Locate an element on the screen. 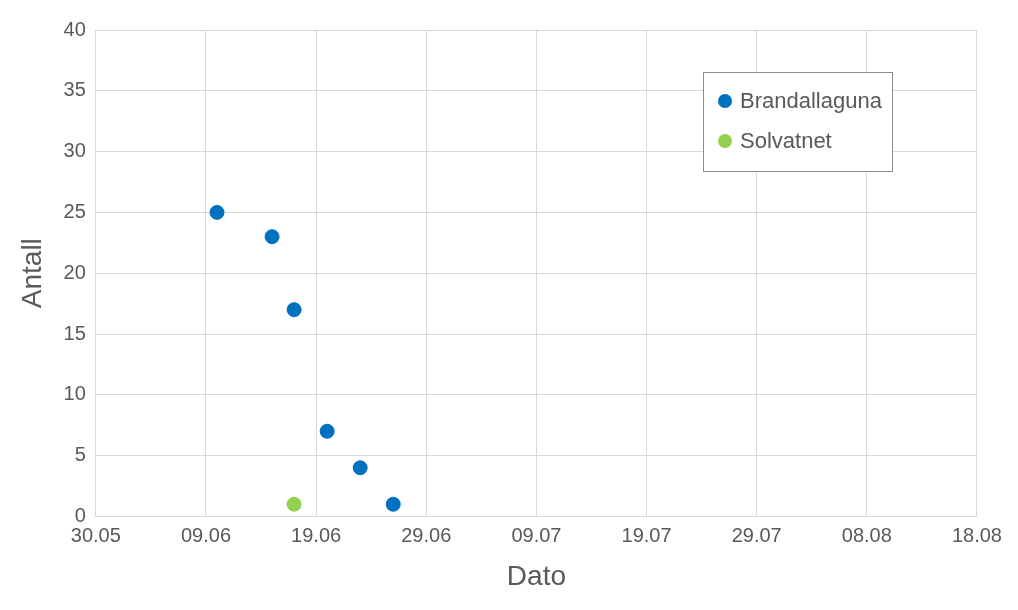  x-tick-label: 19.07 is located at coordinates (646, 534).